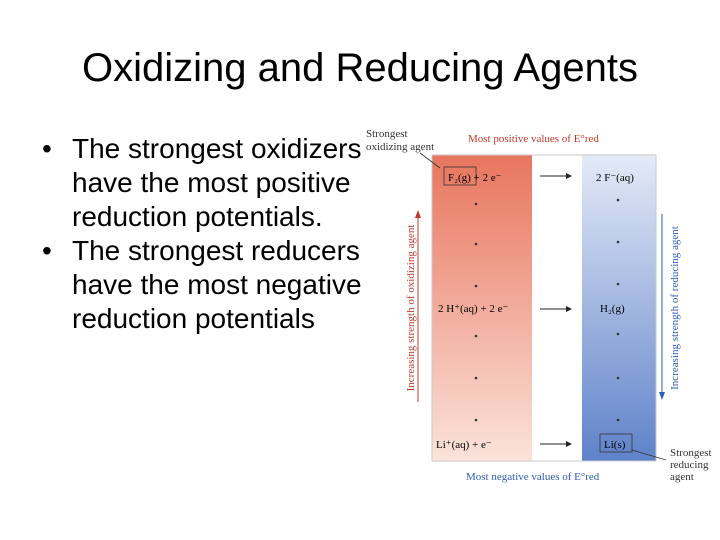  Describe the element at coordinates (569, 176) in the screenshot. I see `row-1-arrowhead` at that location.